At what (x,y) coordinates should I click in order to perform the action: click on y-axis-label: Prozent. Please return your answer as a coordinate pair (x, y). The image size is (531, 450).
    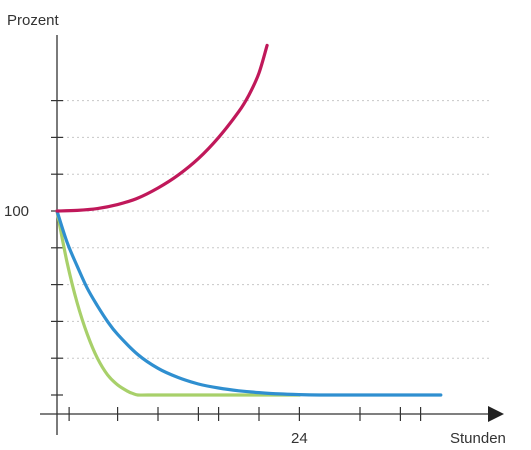
    Looking at the image, I should click on (33, 20).